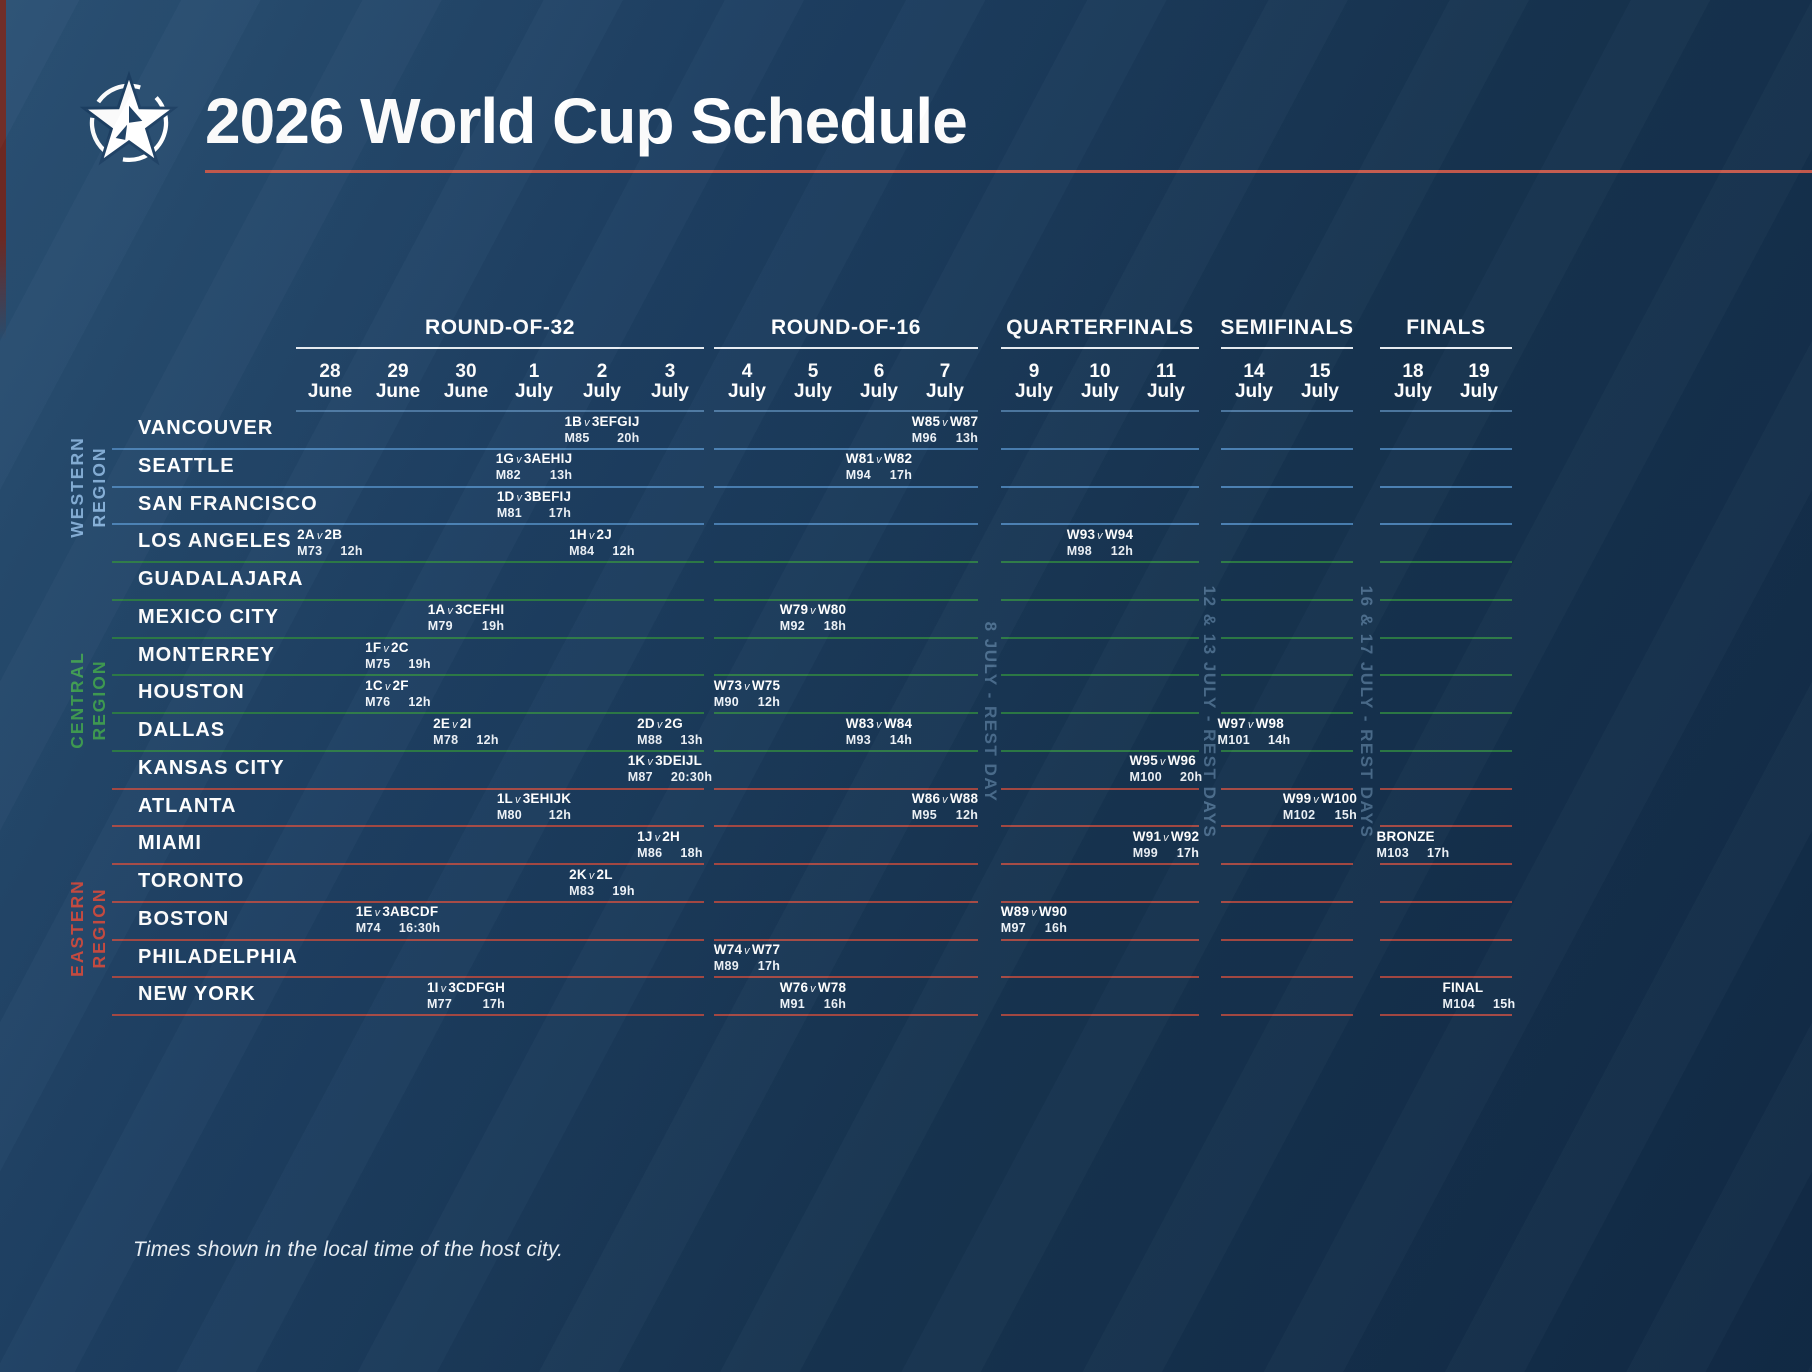 Image resolution: width=1812 pixels, height=1372 pixels. What do you see at coordinates (187, 805) in the screenshot?
I see `city-label: ATLANTA` at bounding box center [187, 805].